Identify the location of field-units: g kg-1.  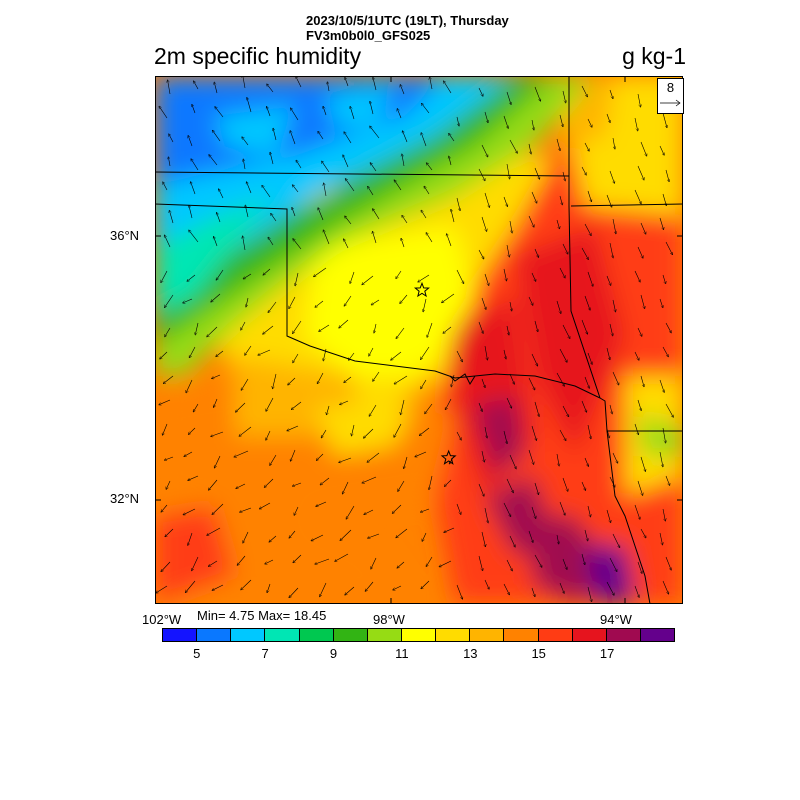
(654, 56).